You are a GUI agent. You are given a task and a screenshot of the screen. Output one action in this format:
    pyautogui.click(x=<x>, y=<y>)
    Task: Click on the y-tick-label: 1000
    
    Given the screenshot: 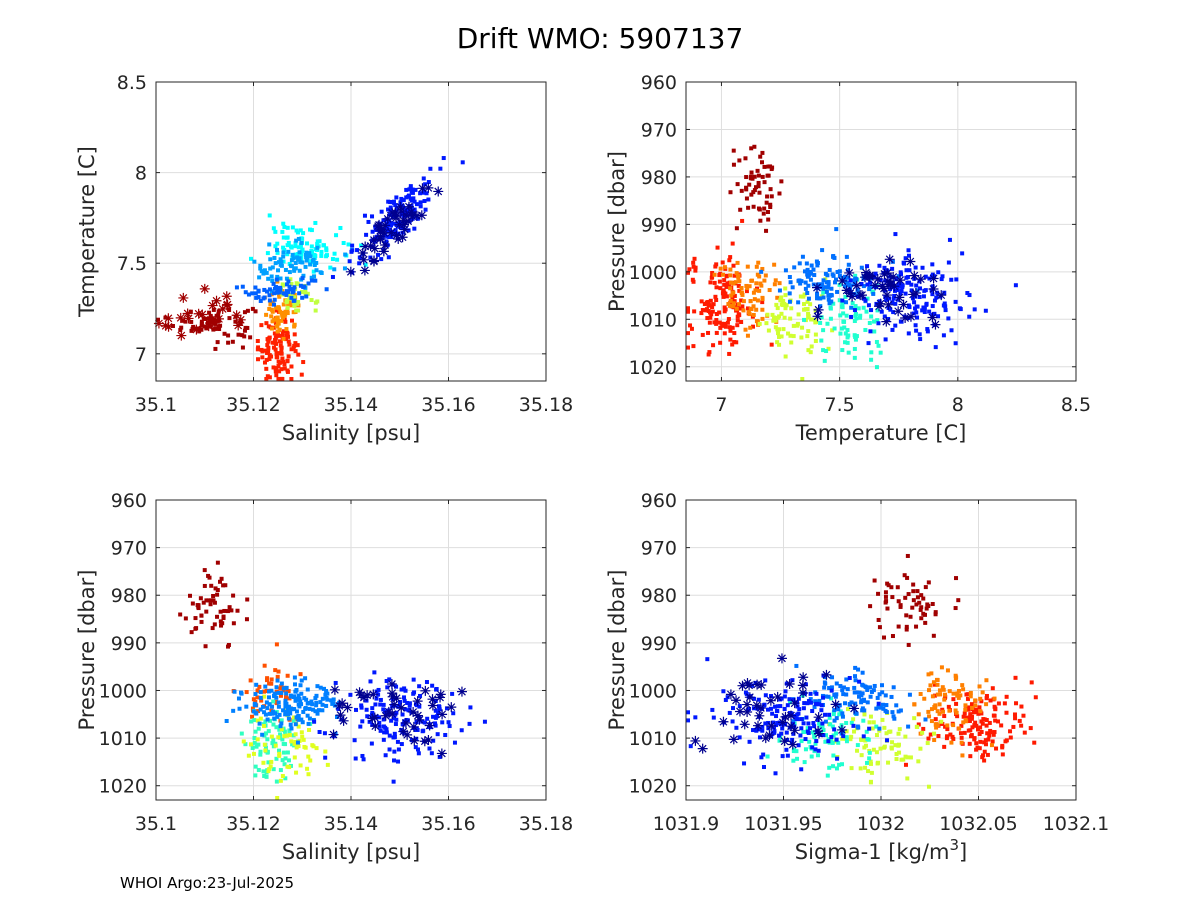 What is the action you would take?
    pyautogui.click(x=653, y=273)
    